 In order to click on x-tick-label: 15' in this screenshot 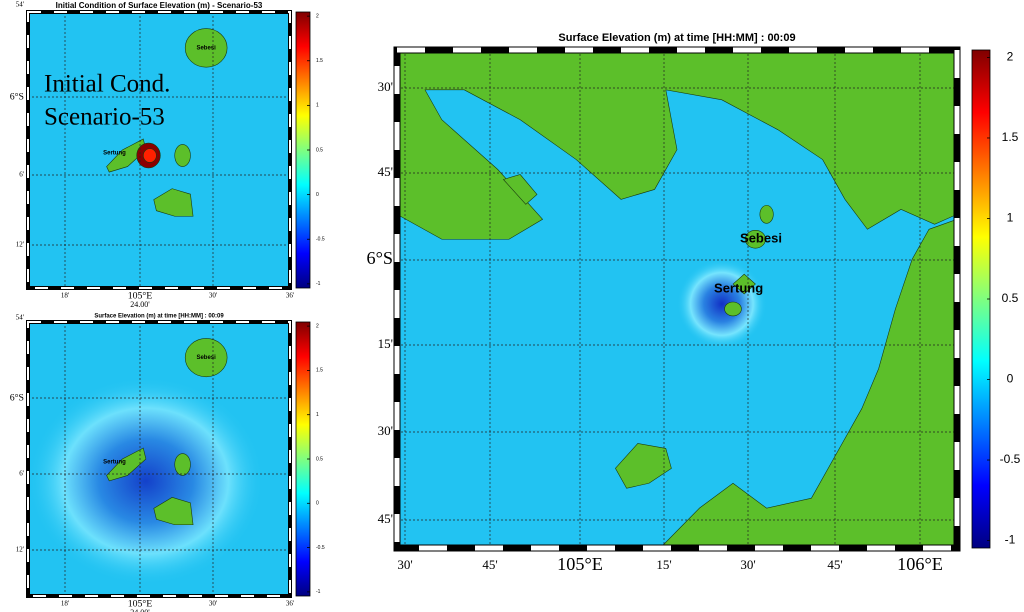, I will do `click(663, 564)`.